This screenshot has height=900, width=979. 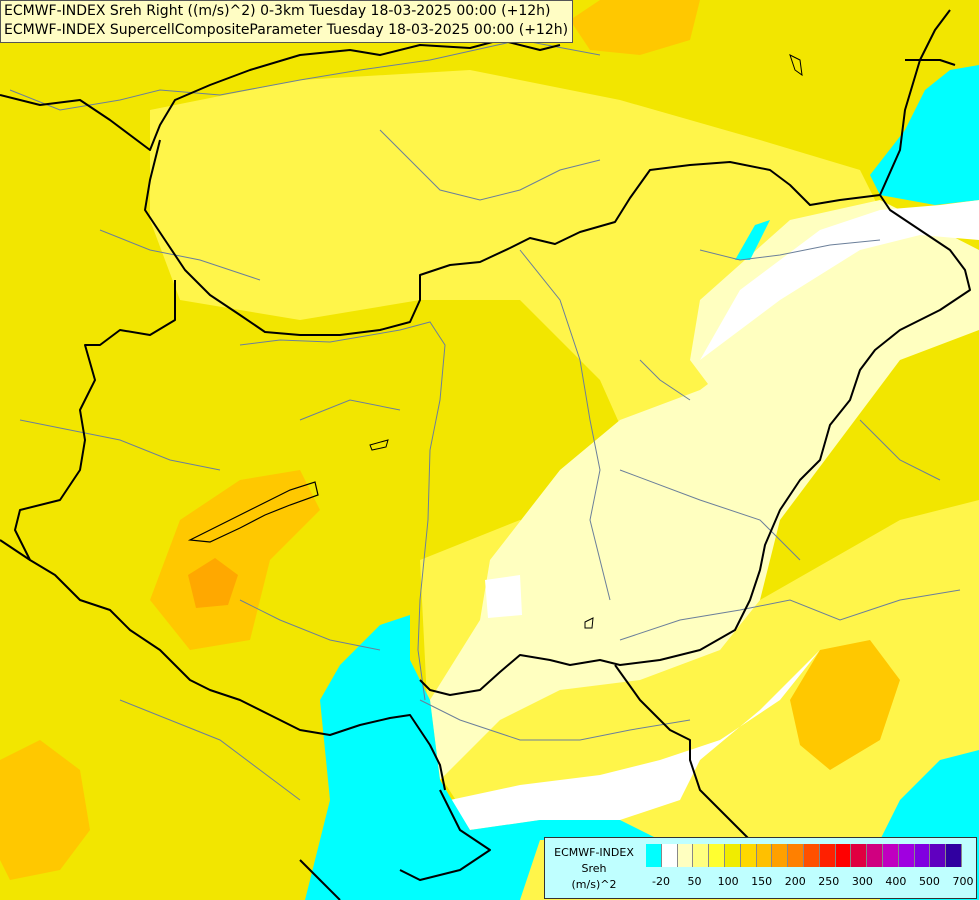 What do you see at coordinates (896, 881) in the screenshot?
I see `legend-tick-label: 400` at bounding box center [896, 881].